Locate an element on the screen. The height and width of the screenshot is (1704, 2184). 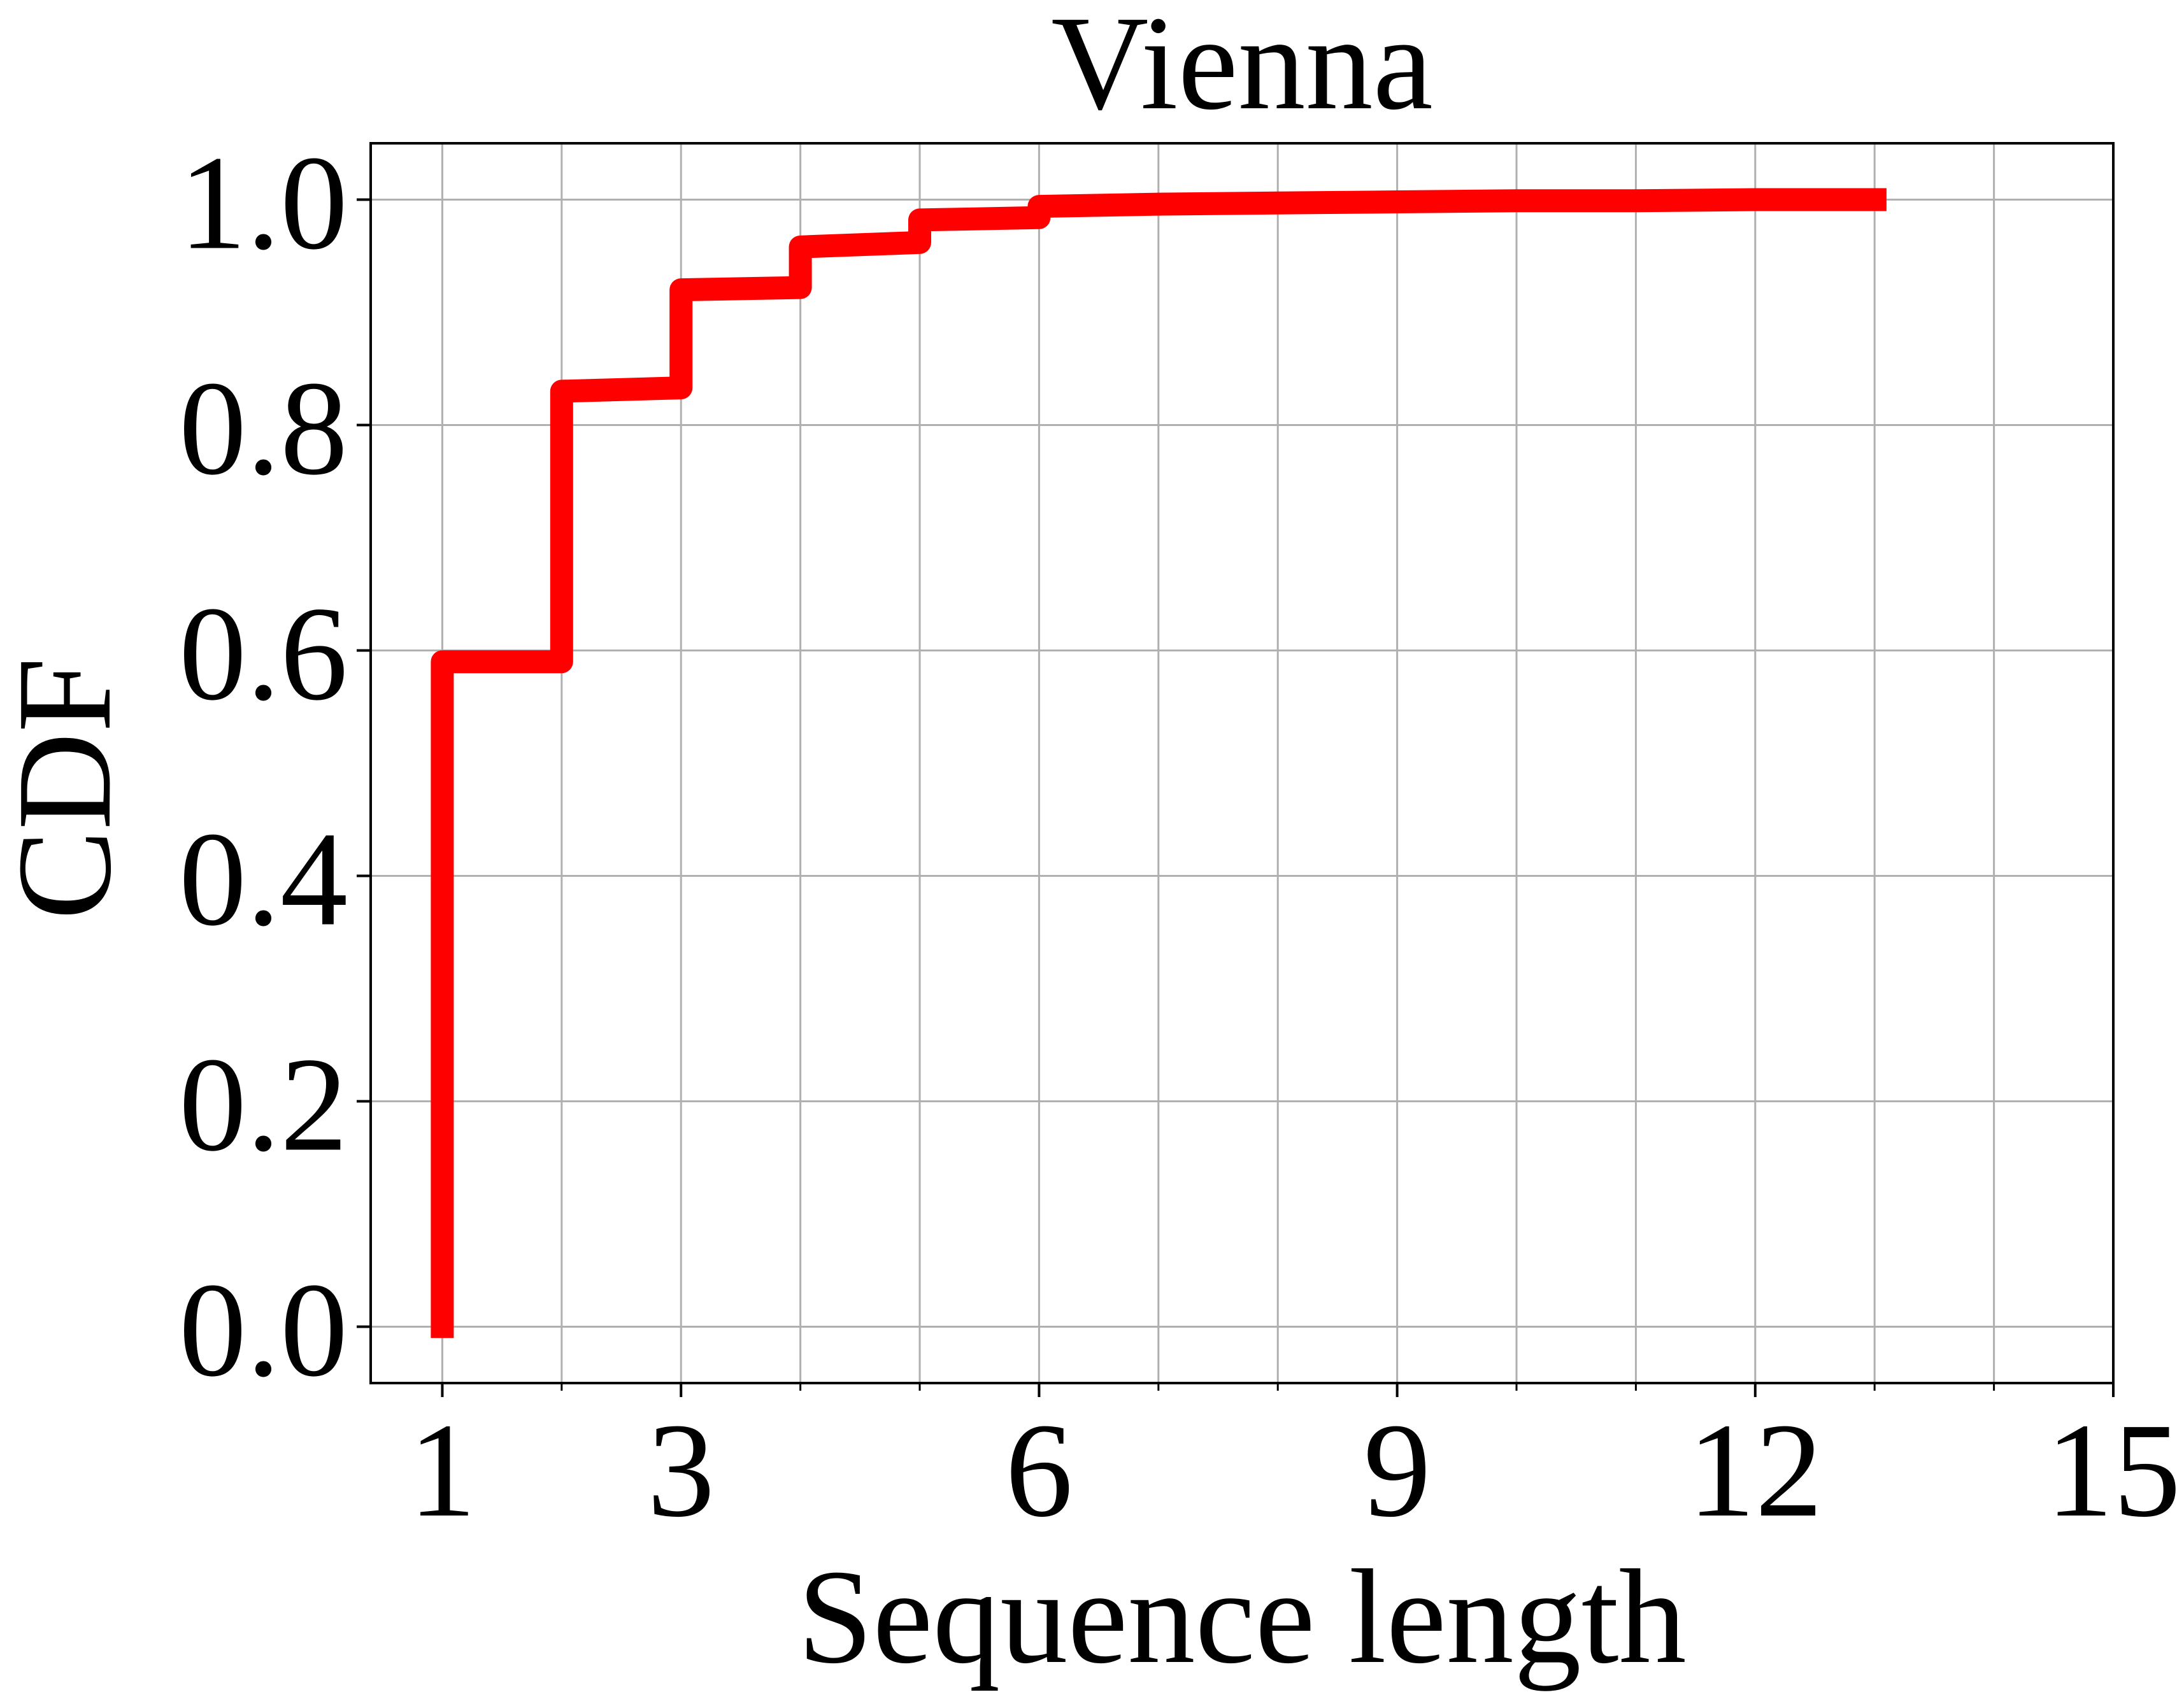
x-tick-label: 15 is located at coordinates (2113, 1470).